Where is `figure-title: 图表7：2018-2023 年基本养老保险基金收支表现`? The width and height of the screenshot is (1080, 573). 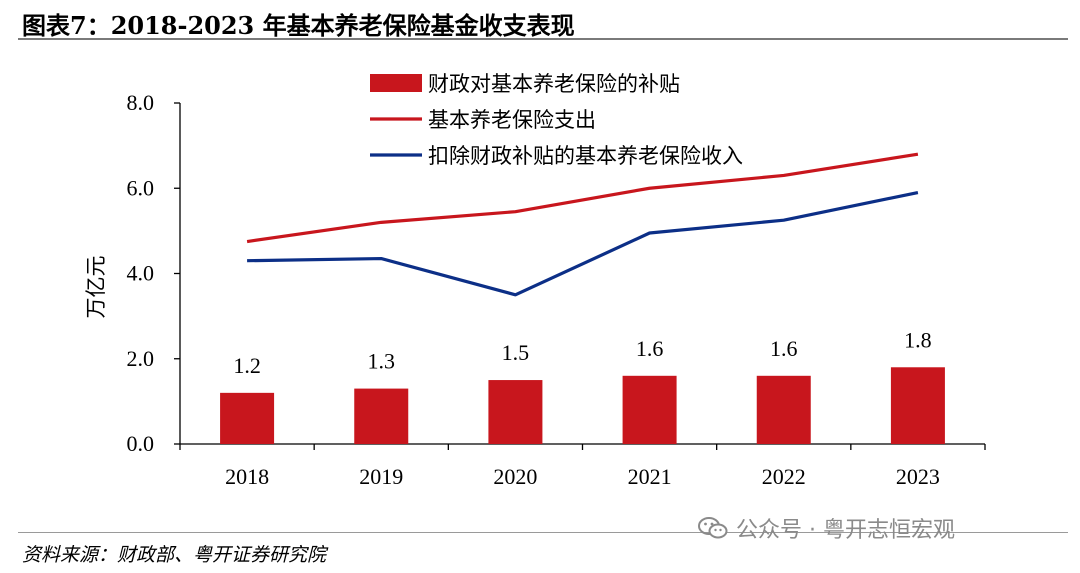
figure-title: 图表7：2018-2023 年基本养老保险基金收支表现 is located at coordinates (298, 25).